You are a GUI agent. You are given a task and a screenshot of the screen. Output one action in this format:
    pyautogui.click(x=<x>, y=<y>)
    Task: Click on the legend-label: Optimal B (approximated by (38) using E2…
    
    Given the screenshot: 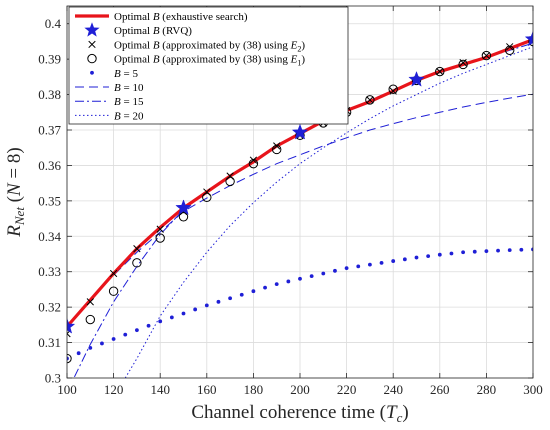 What is the action you would take?
    pyautogui.click(x=209, y=46)
    